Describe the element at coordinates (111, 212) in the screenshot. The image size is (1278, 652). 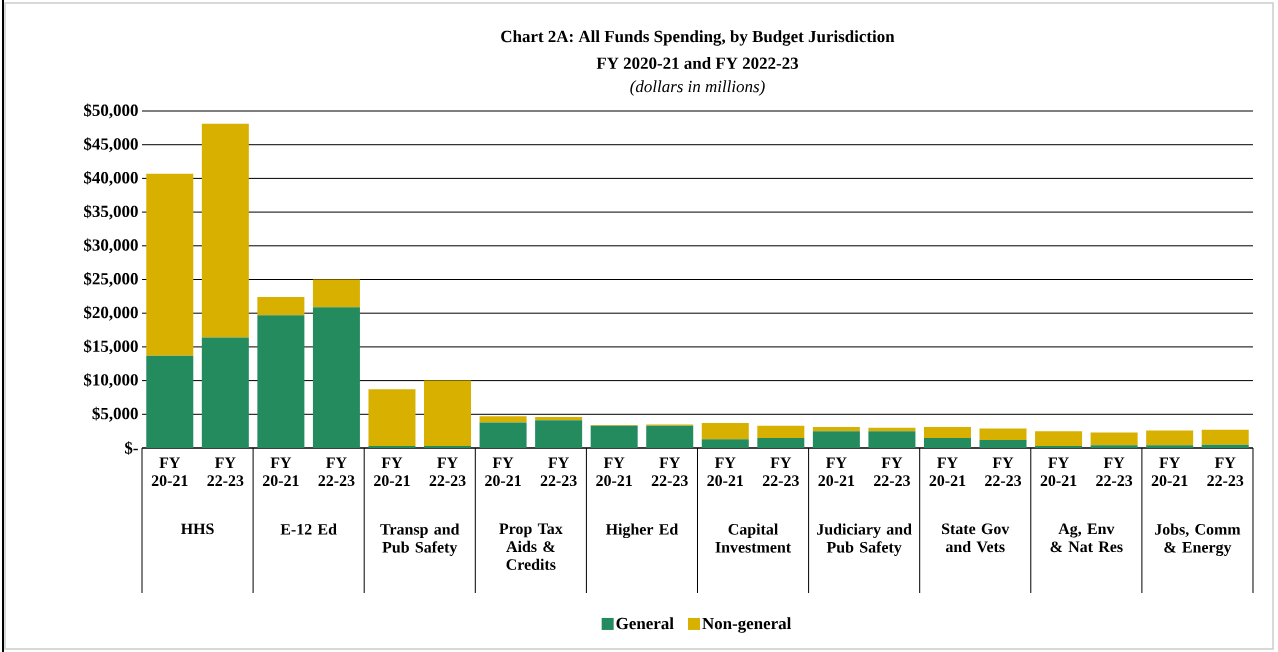
I see `y-tick-label: $35,000` at that location.